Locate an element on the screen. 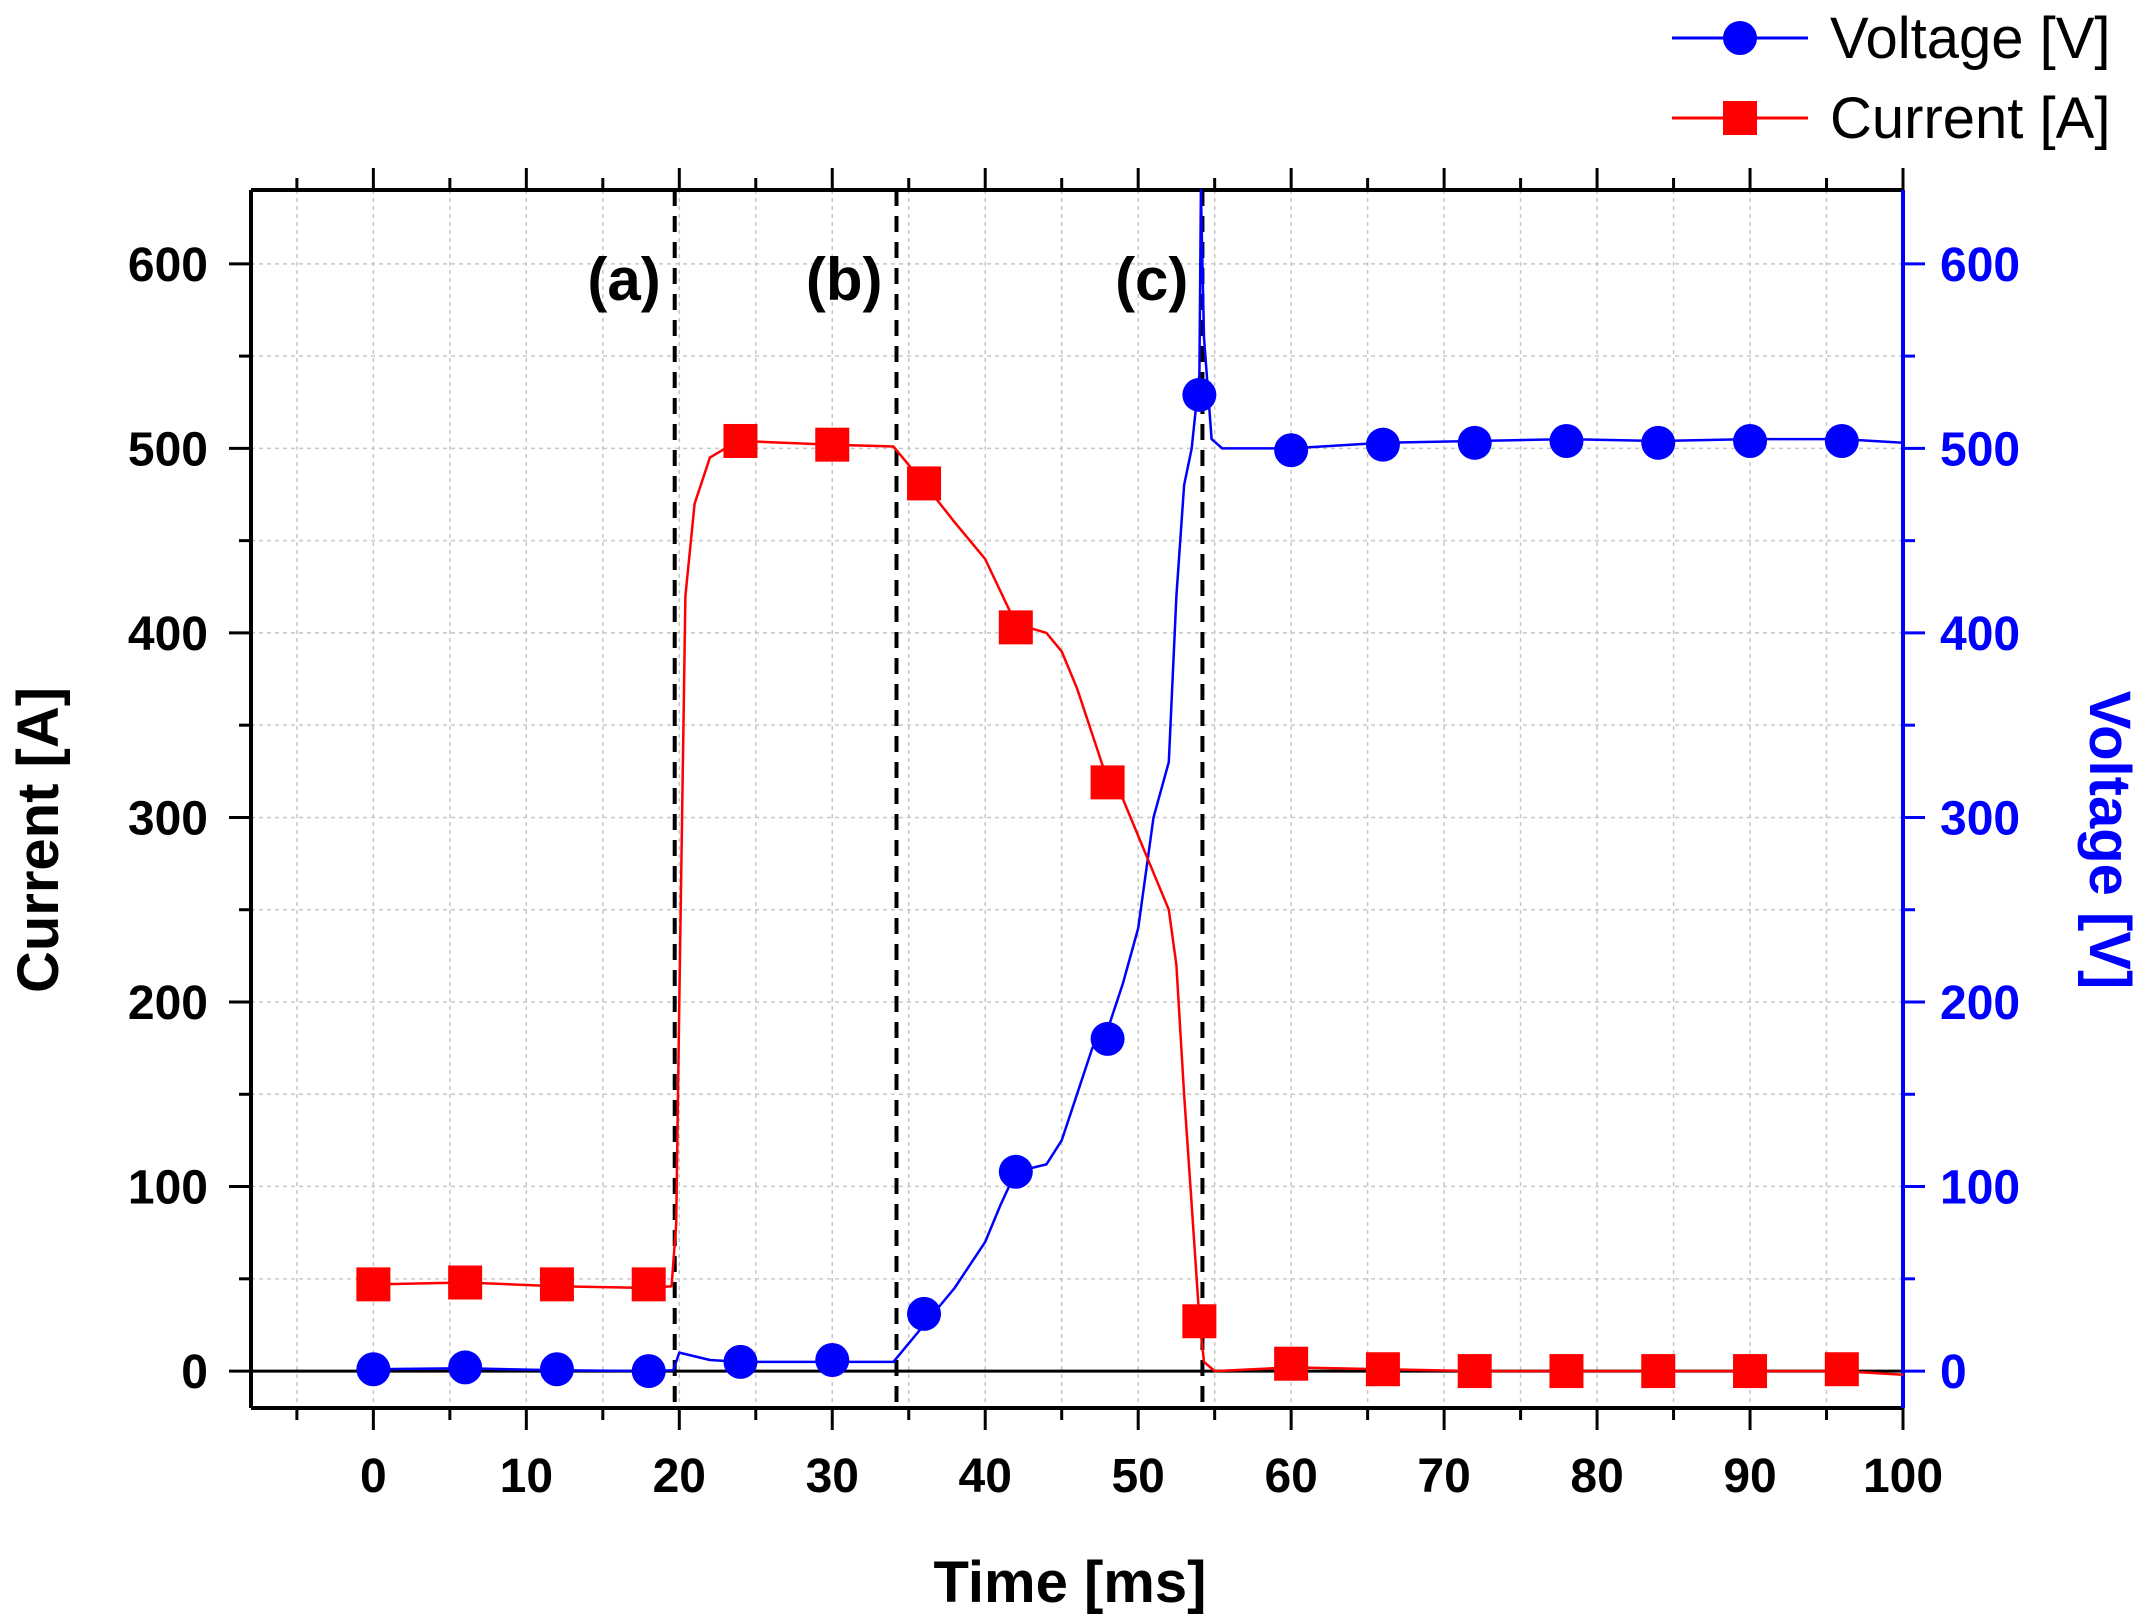 The image size is (2155, 1616). legend-item-voltage: Voltage [V] is located at coordinates (1891, 38).